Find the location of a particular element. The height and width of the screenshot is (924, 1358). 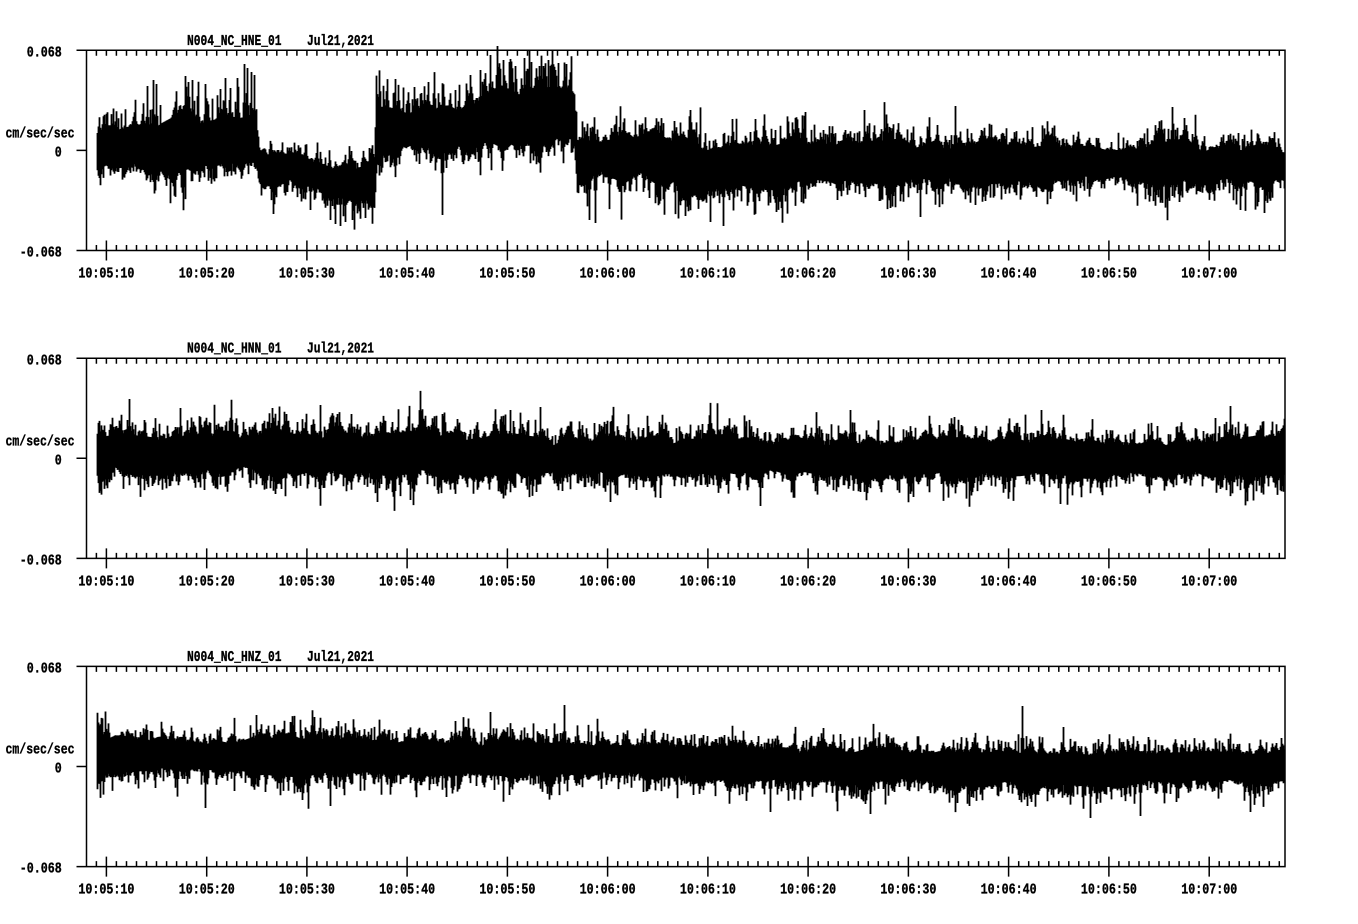

svg-text: N004_NC_HNE_01 is located at coordinates (234, 41).